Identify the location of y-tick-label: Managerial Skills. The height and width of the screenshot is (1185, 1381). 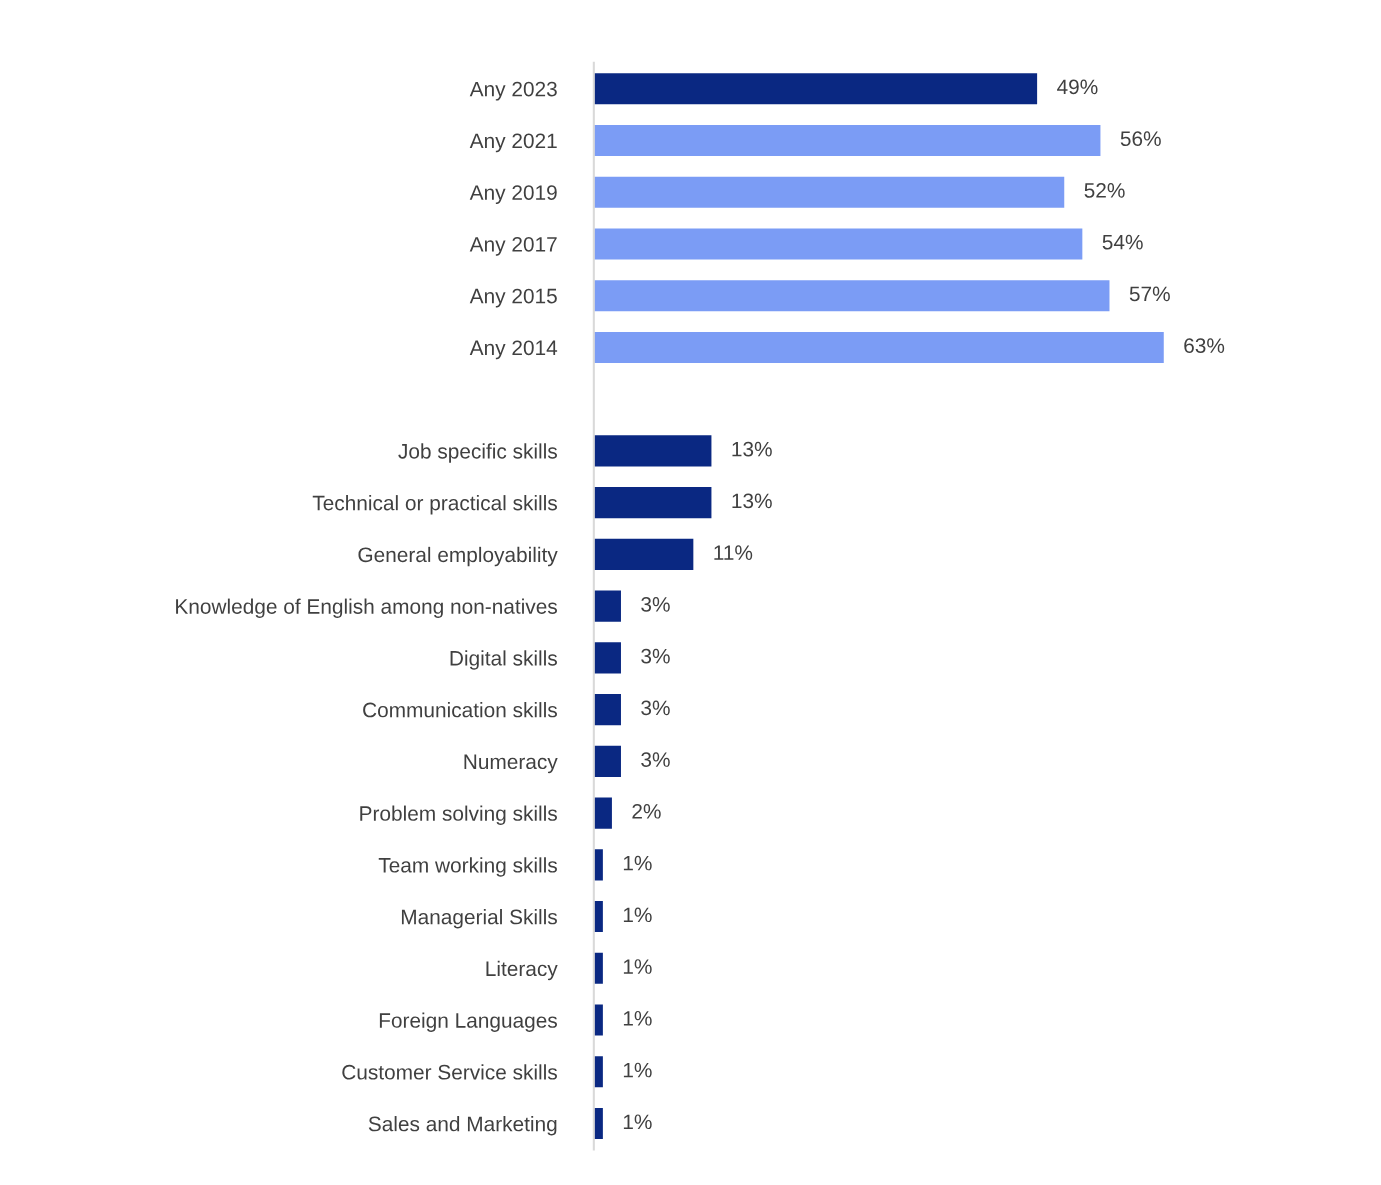
(479, 919).